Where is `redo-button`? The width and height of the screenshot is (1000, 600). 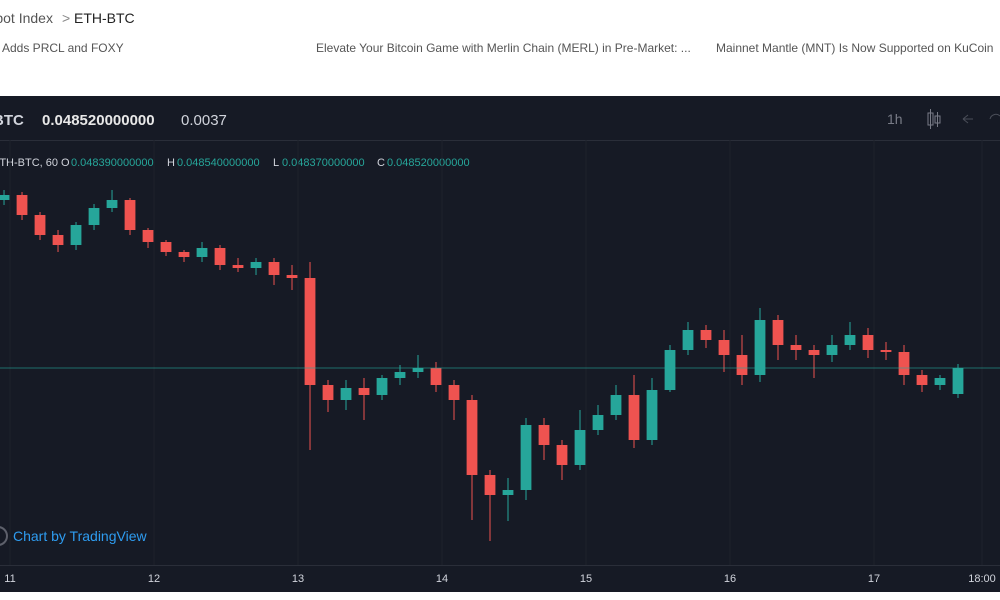
redo-button is located at coordinates (994, 116).